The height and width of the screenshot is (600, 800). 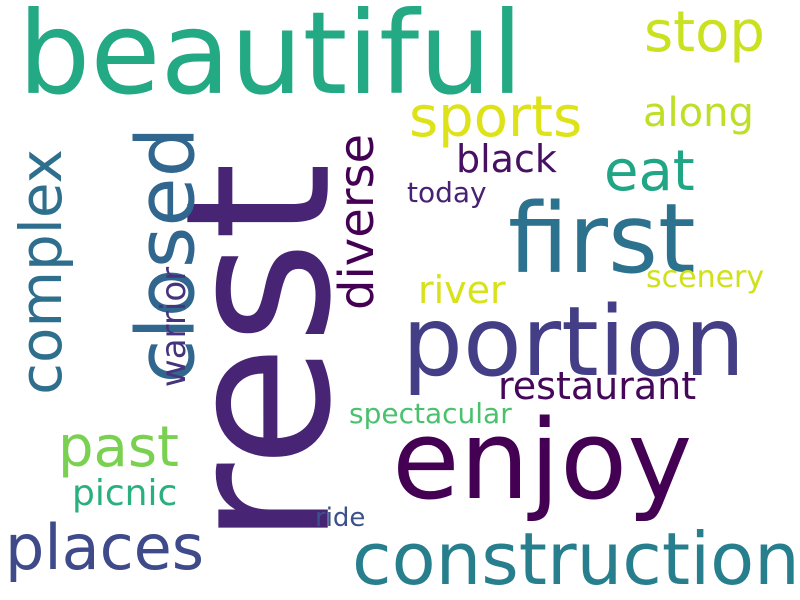 I want to click on word-scenery: scenery, so click(x=705, y=277).